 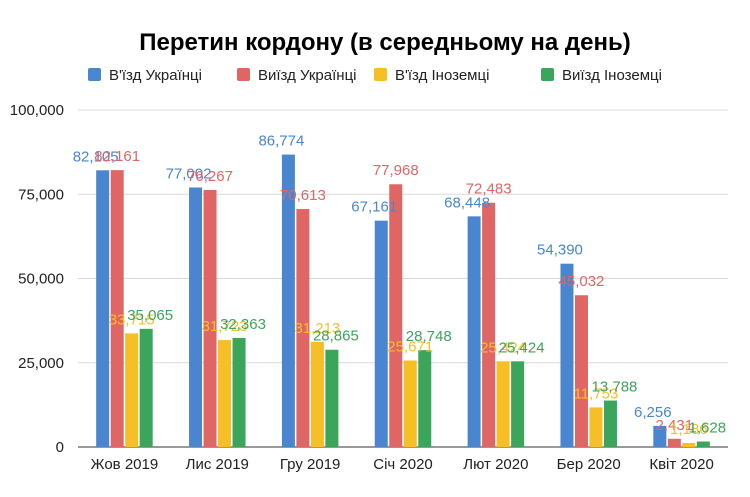 What do you see at coordinates (303, 195) in the screenshot?
I see `data-label: 70,613` at bounding box center [303, 195].